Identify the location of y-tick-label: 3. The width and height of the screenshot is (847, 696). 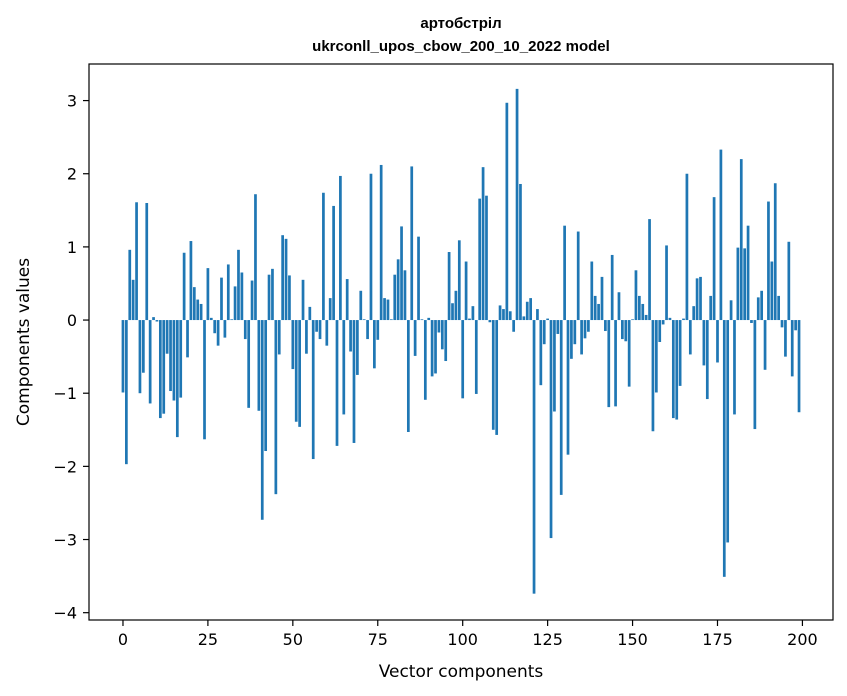
(72, 101).